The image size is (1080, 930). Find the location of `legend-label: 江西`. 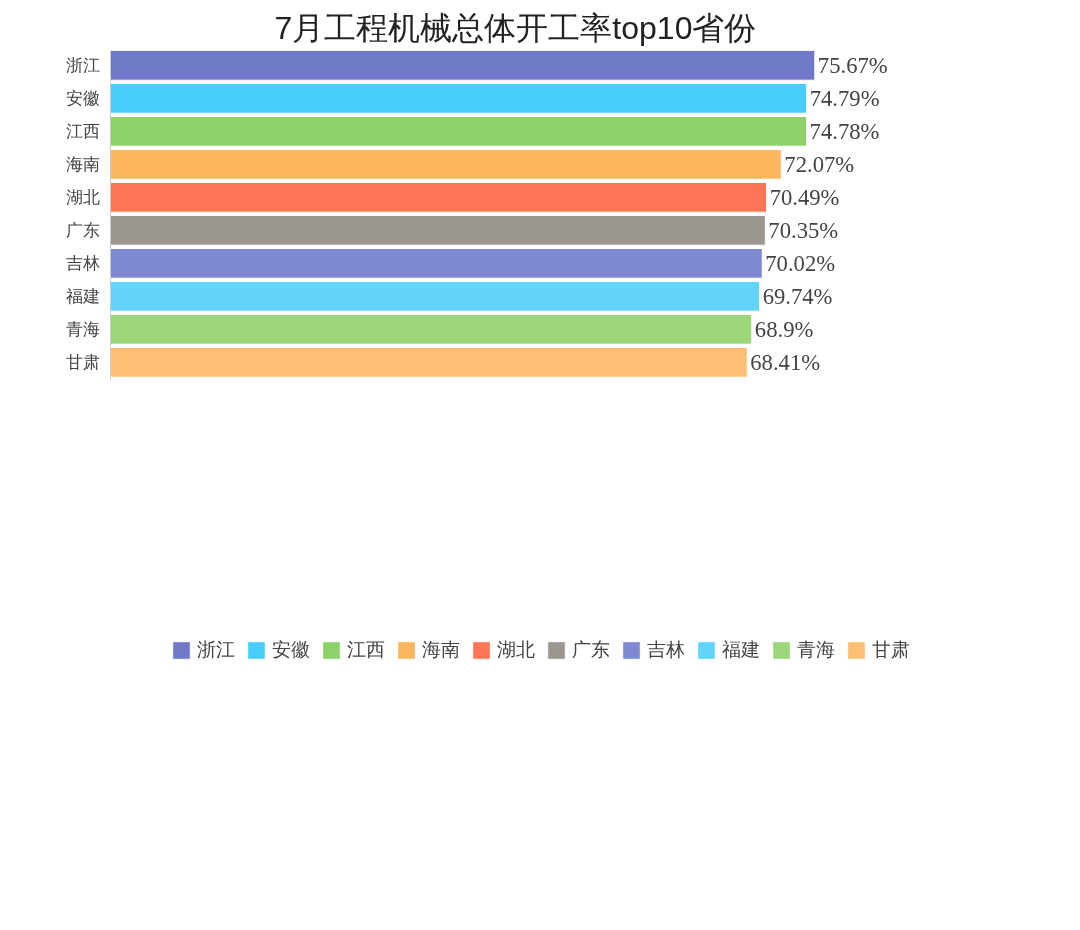

legend-label: 江西 is located at coordinates (366, 650).